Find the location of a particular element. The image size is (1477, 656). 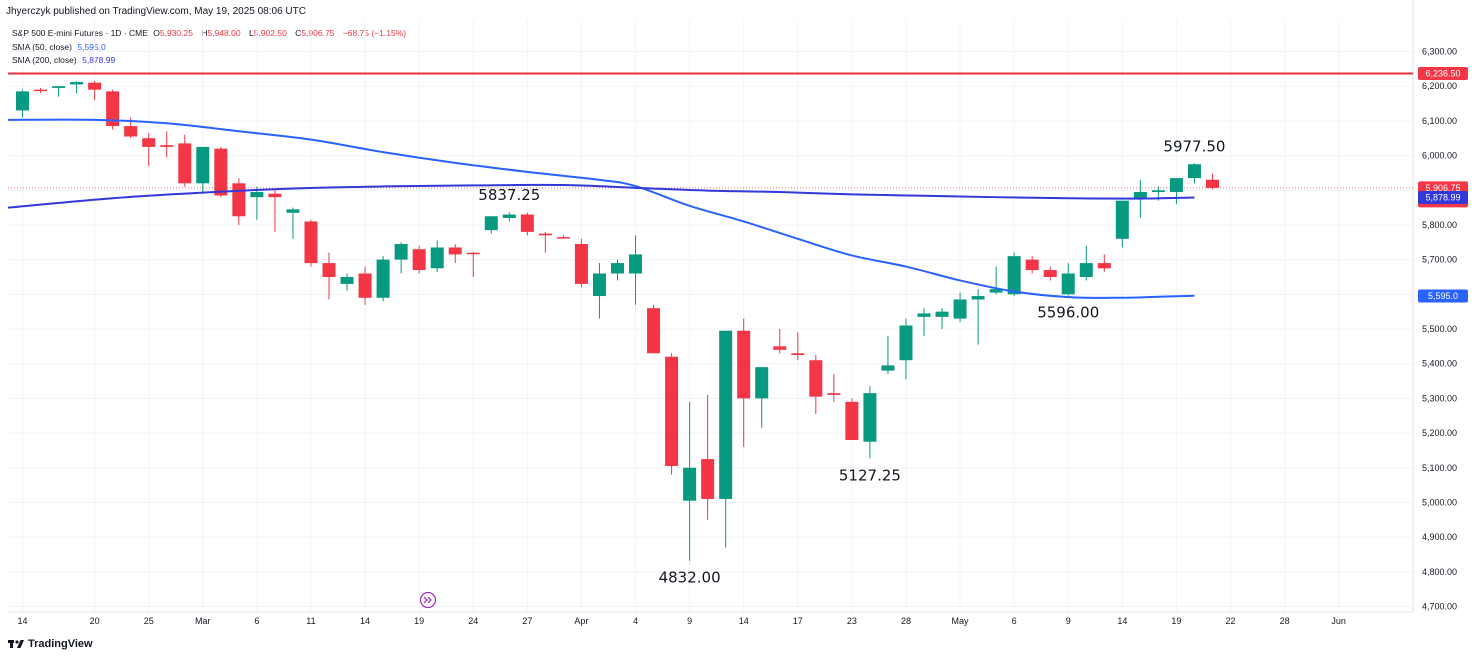

x-tick-label: 19 is located at coordinates (1176, 621).